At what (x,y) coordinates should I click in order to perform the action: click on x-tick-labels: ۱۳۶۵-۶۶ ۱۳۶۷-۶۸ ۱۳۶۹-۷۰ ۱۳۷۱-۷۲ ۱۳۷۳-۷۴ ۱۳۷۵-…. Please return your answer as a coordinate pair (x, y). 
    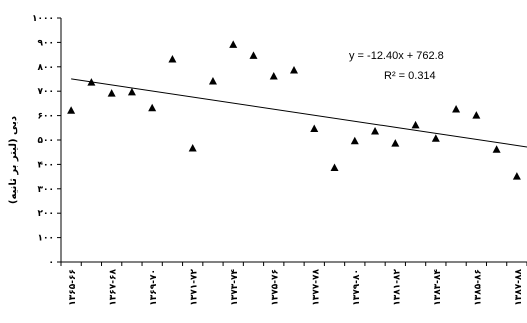
    Looking at the image, I should click on (296, 287).